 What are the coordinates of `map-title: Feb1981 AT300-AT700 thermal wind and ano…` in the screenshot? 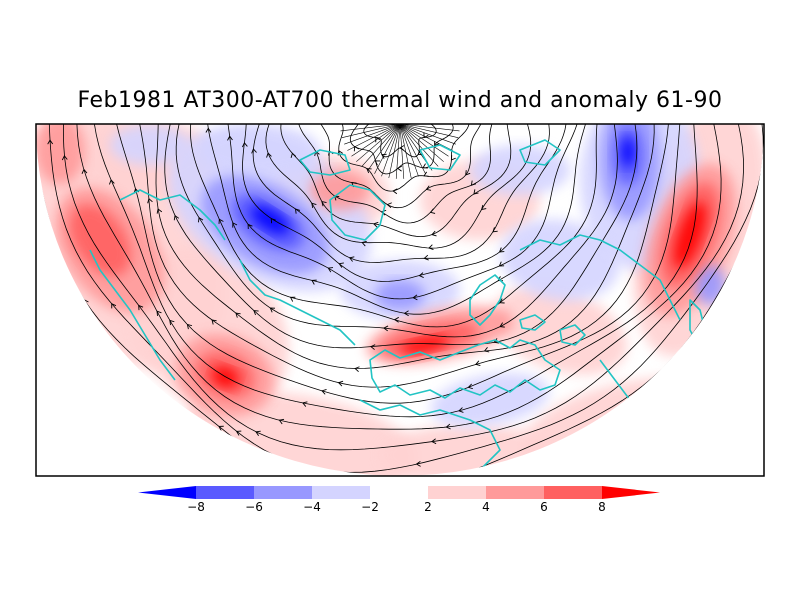 It's located at (400, 100).